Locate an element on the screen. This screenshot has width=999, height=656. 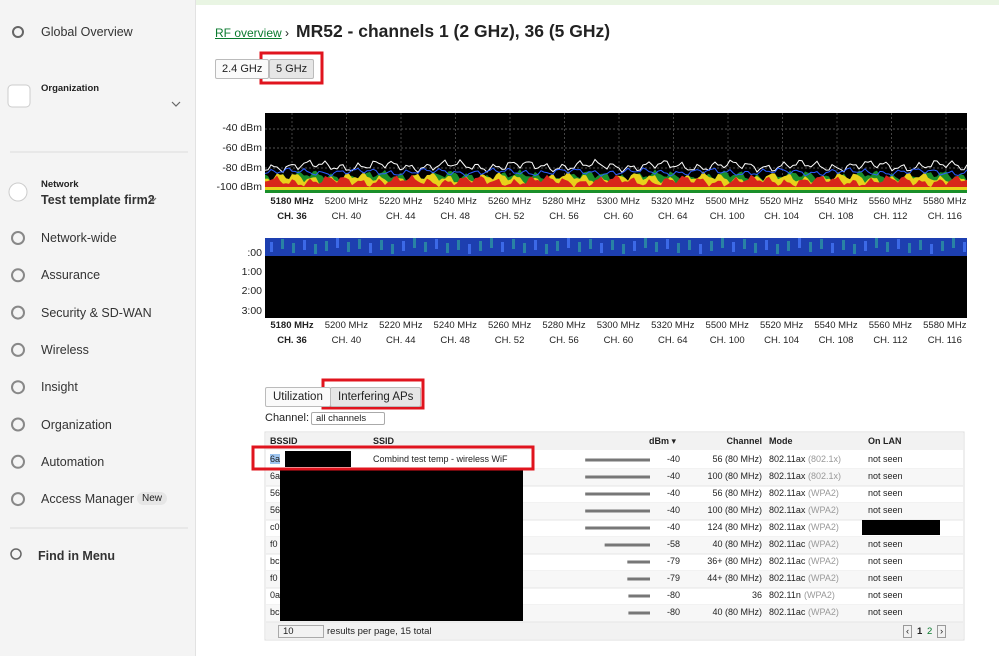
bssid-cell: bc is located at coordinates (275, 561).